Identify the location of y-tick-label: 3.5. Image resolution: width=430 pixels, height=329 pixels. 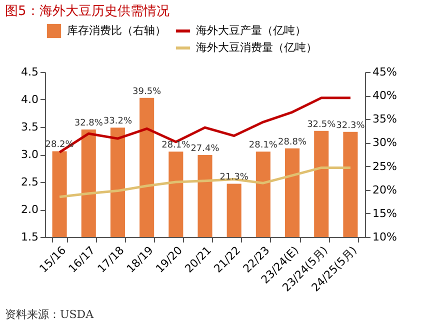
(29, 127).